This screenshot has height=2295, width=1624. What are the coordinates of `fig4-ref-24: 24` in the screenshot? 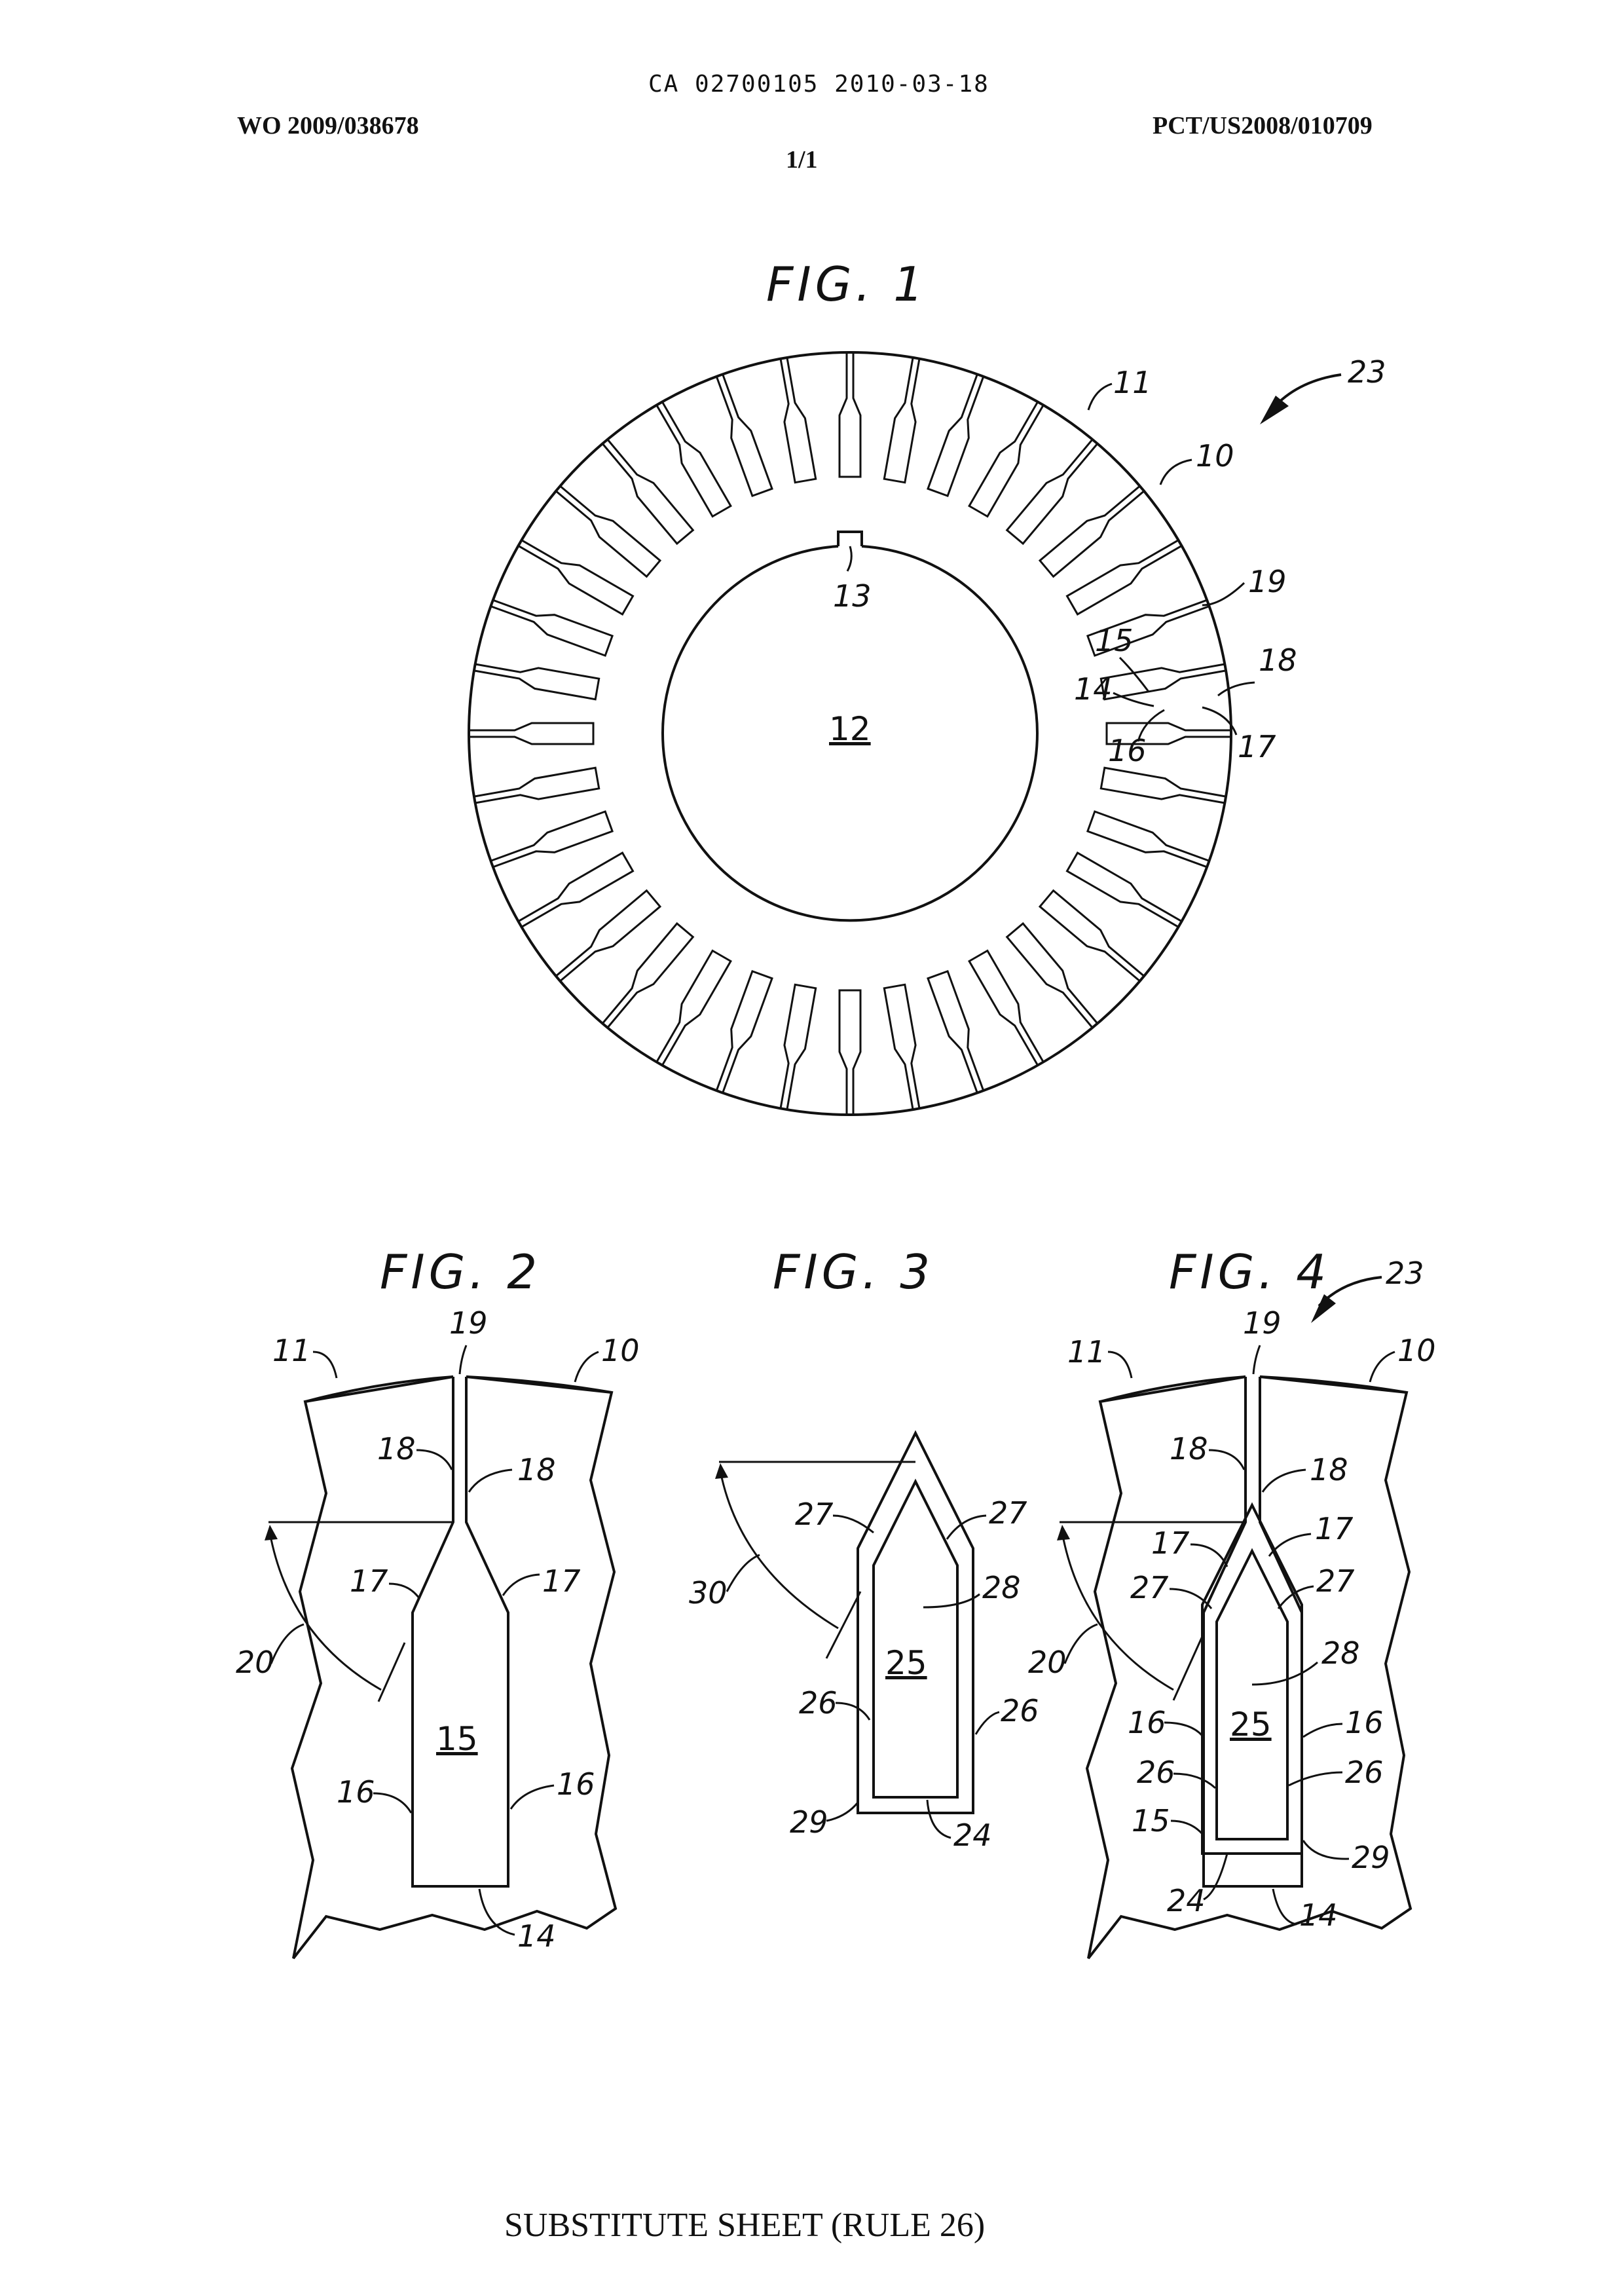 It's located at (1186, 1900).